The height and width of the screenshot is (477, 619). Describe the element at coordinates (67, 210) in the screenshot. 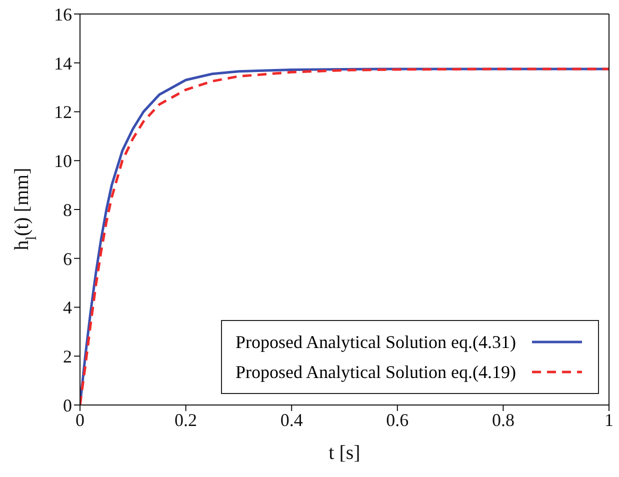

I see `y-tick-label: 8` at that location.